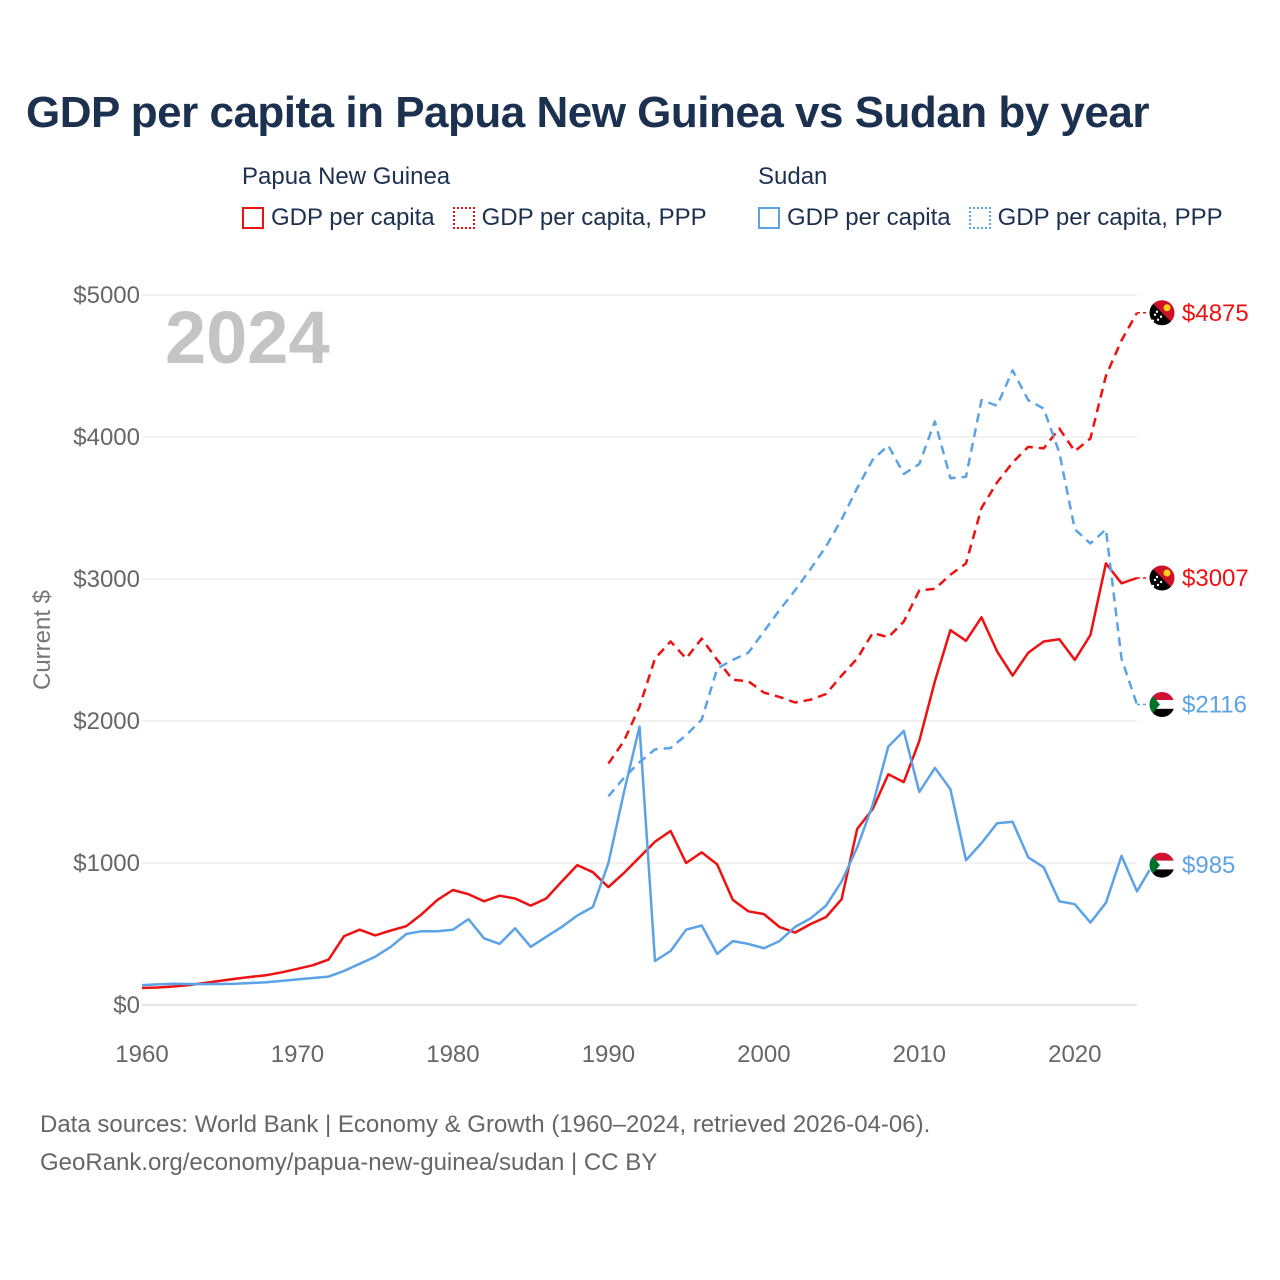 The width and height of the screenshot is (1280, 1280). I want to click on legend-heading-sudan: Sudan, so click(793, 176).